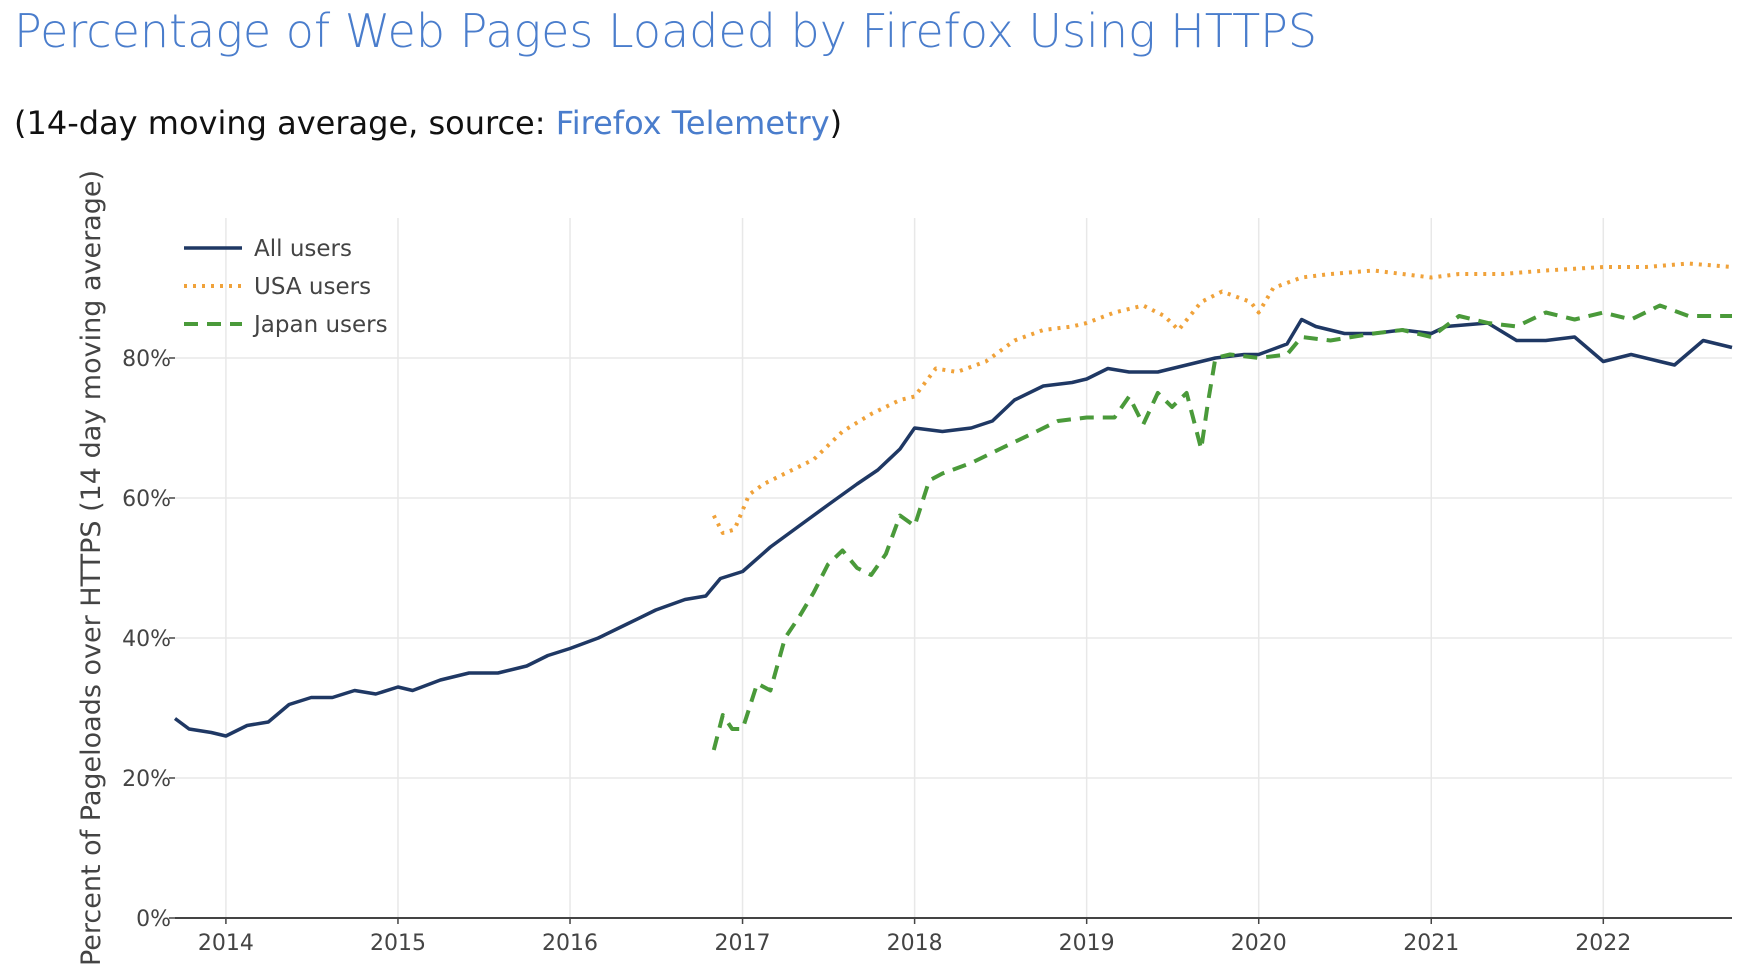  What do you see at coordinates (1087, 943) in the screenshot?
I see `x-tick-label: 2019` at bounding box center [1087, 943].